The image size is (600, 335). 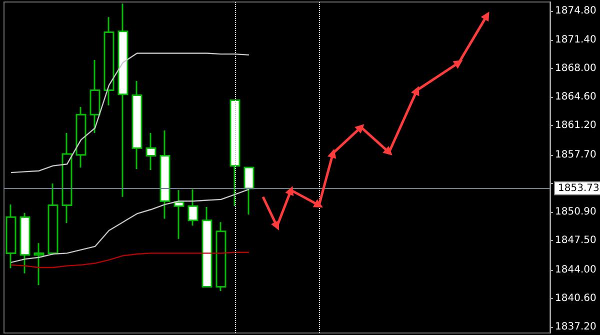 What do you see at coordinates (575, 40) in the screenshot?
I see `y-tick-label: 1871.40` at bounding box center [575, 40].